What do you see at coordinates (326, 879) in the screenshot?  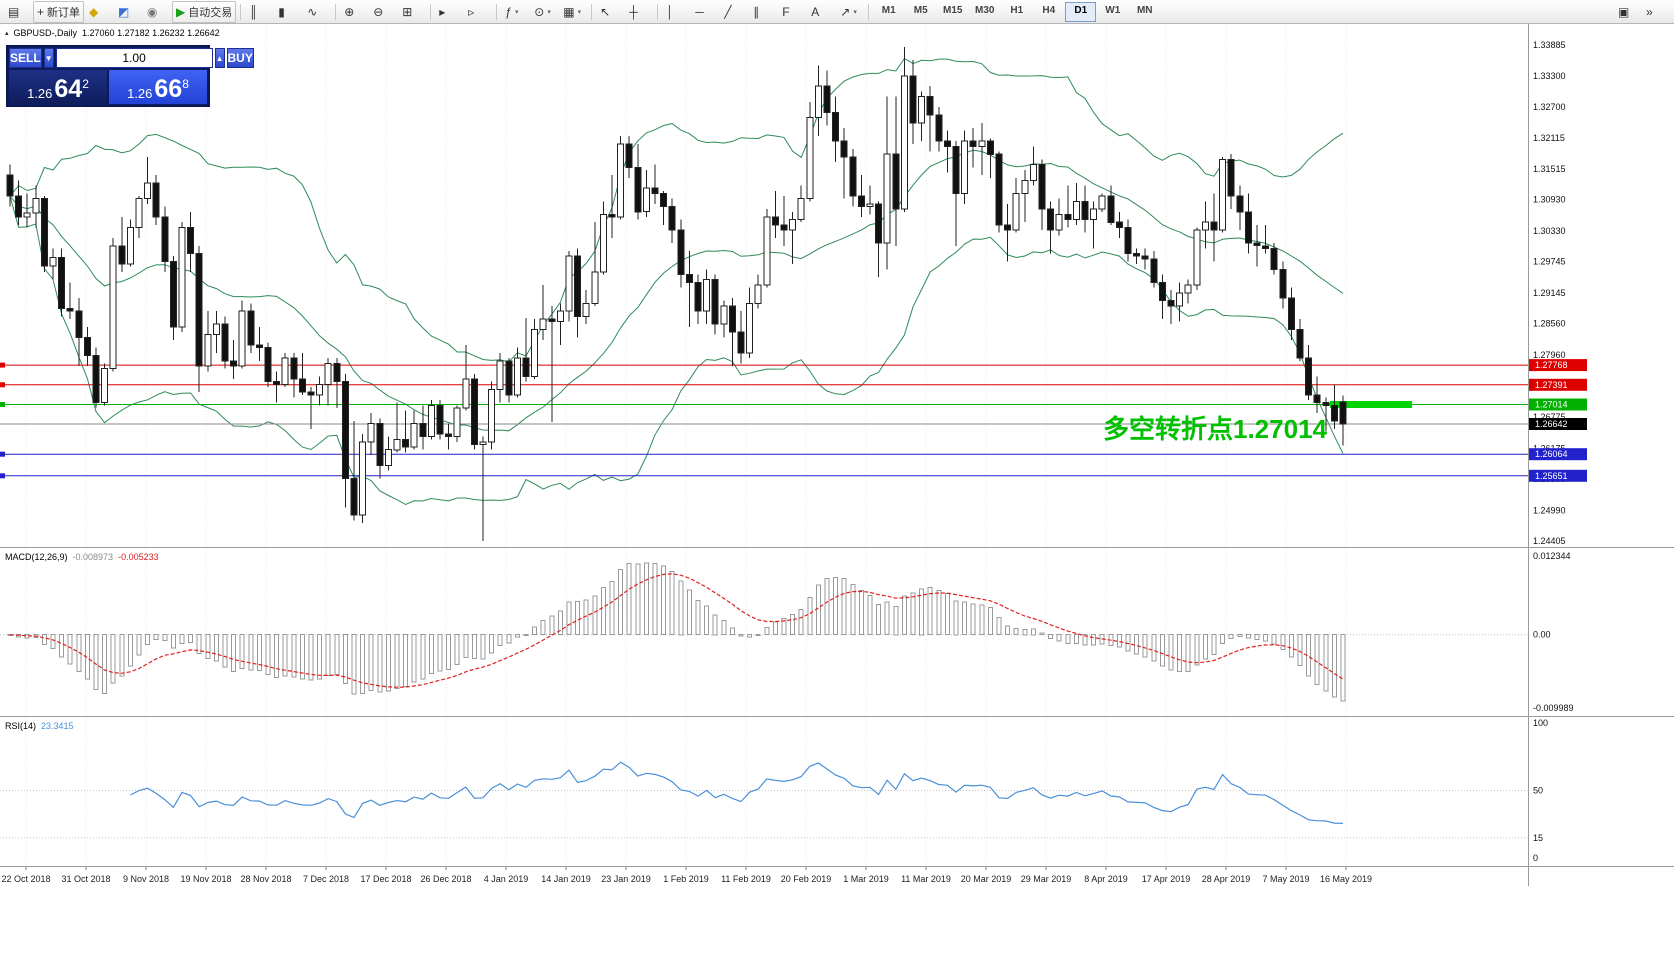 I see `date-tick-label: 7 Dec 2018` at bounding box center [326, 879].